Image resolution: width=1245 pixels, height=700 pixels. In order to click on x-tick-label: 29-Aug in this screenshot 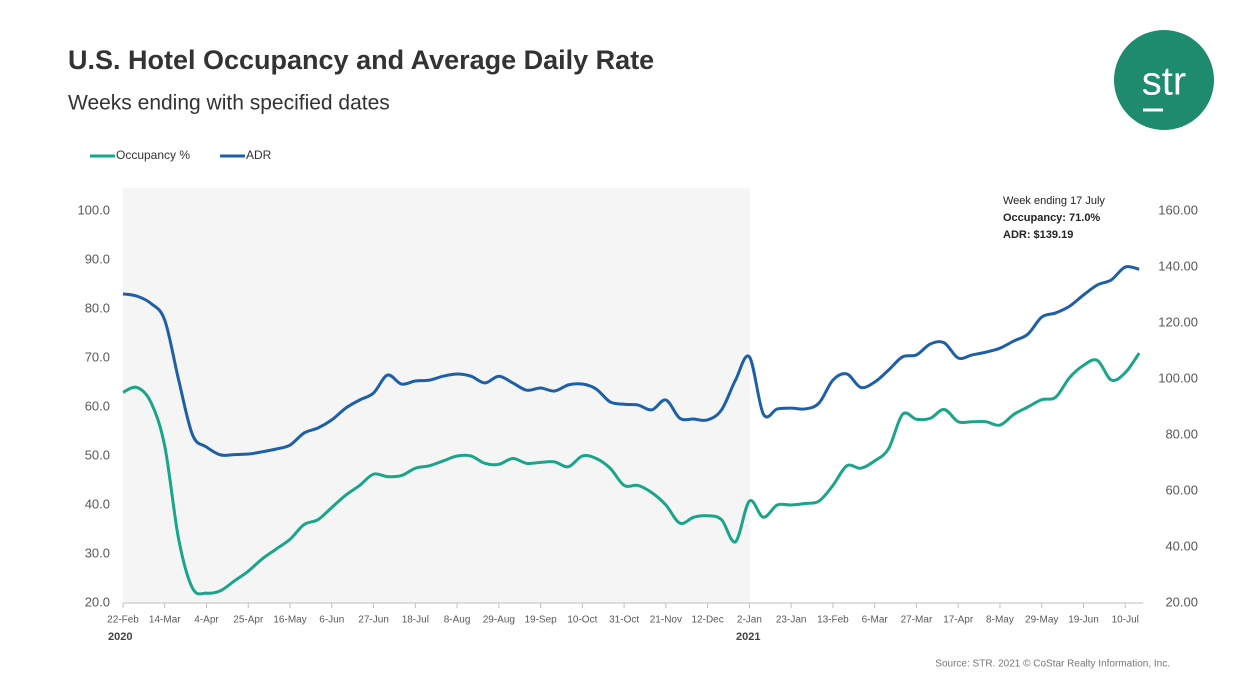, I will do `click(499, 620)`.